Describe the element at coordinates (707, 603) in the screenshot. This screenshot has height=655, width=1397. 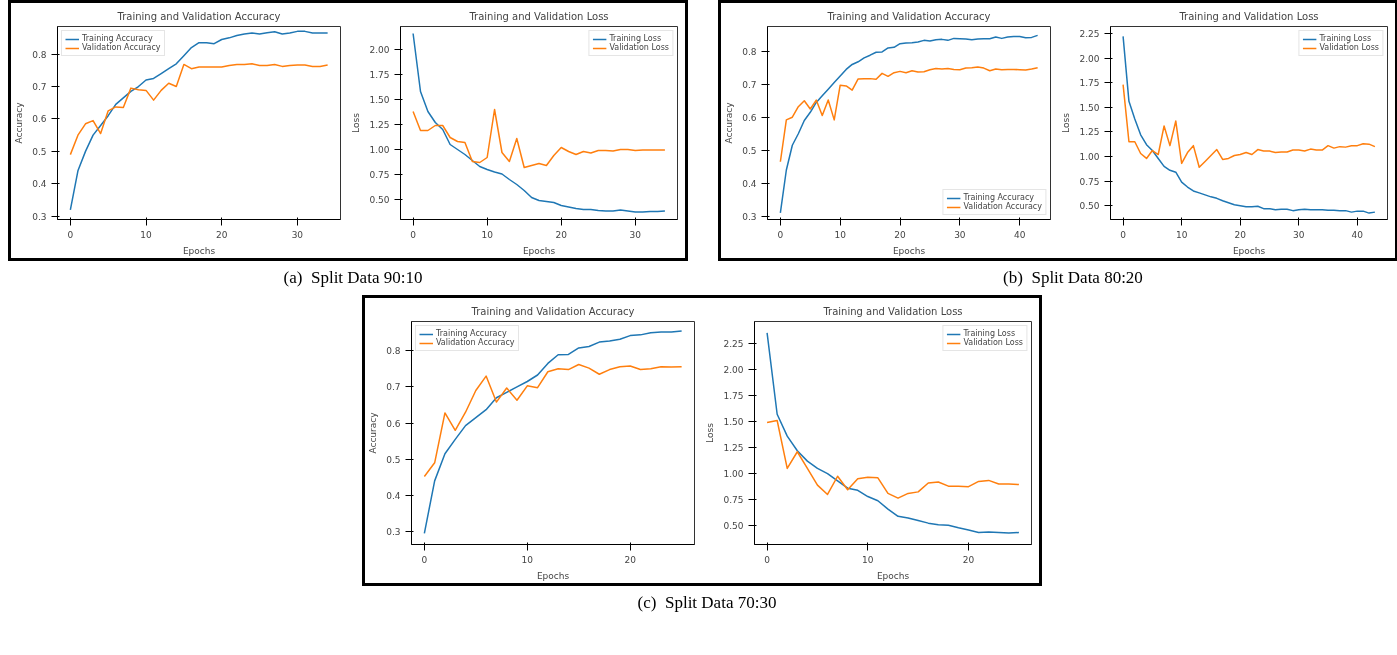
I see `text: (c) Split Data 70:30` at that location.